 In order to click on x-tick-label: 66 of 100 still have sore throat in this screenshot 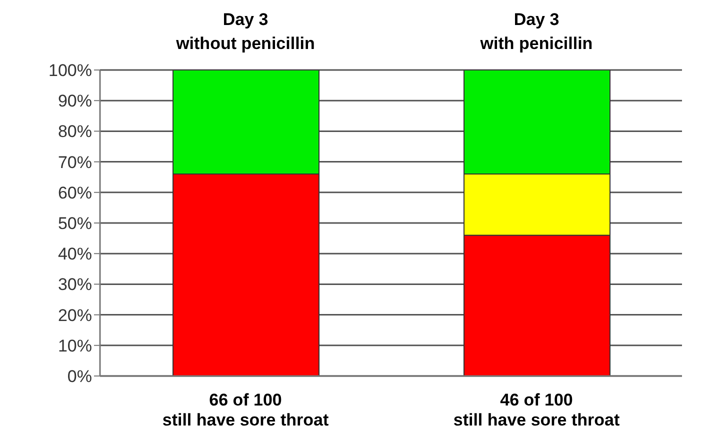, I will do `click(245, 410)`.